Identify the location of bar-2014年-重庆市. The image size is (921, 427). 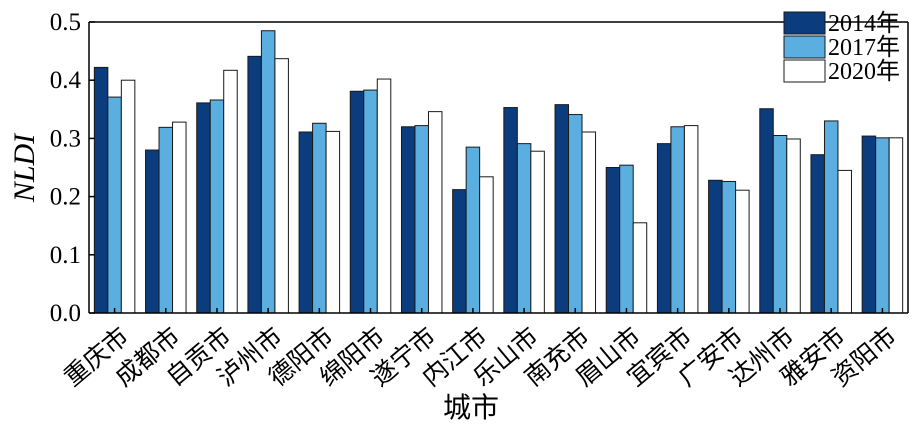
(101, 190).